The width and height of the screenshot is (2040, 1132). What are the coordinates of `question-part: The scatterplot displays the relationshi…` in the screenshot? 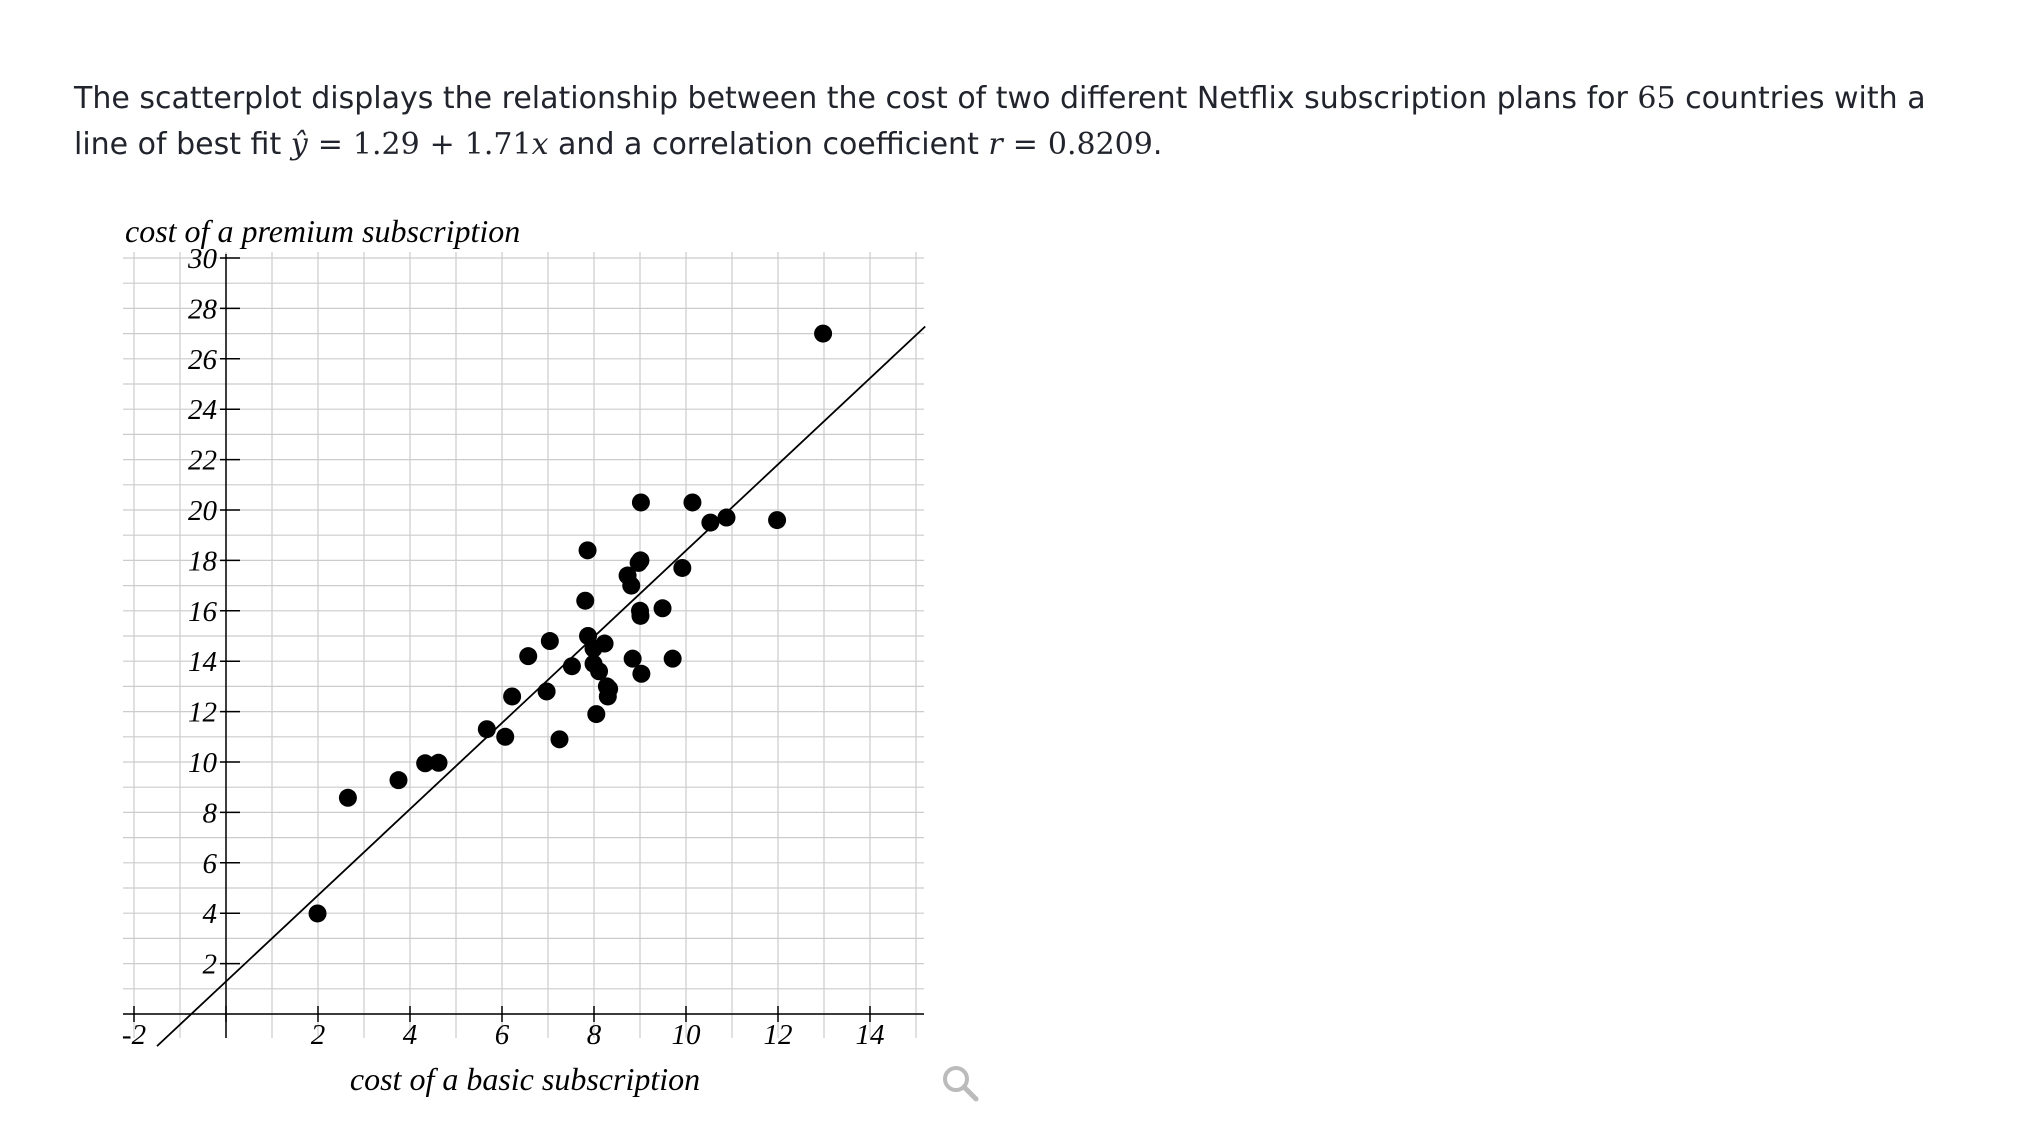 It's located at (856, 98).